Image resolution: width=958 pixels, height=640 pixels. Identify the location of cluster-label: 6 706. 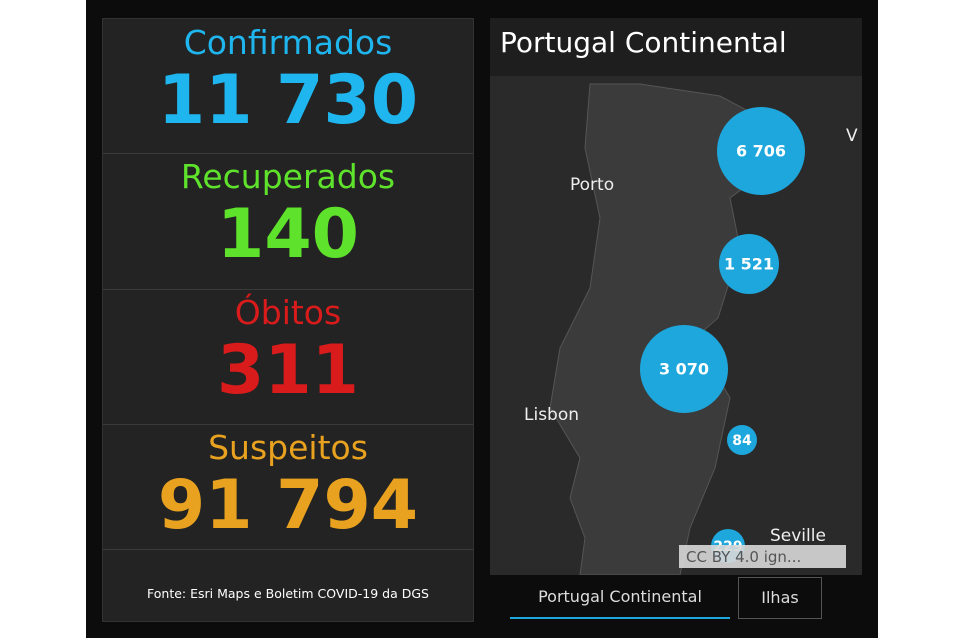
(761, 151).